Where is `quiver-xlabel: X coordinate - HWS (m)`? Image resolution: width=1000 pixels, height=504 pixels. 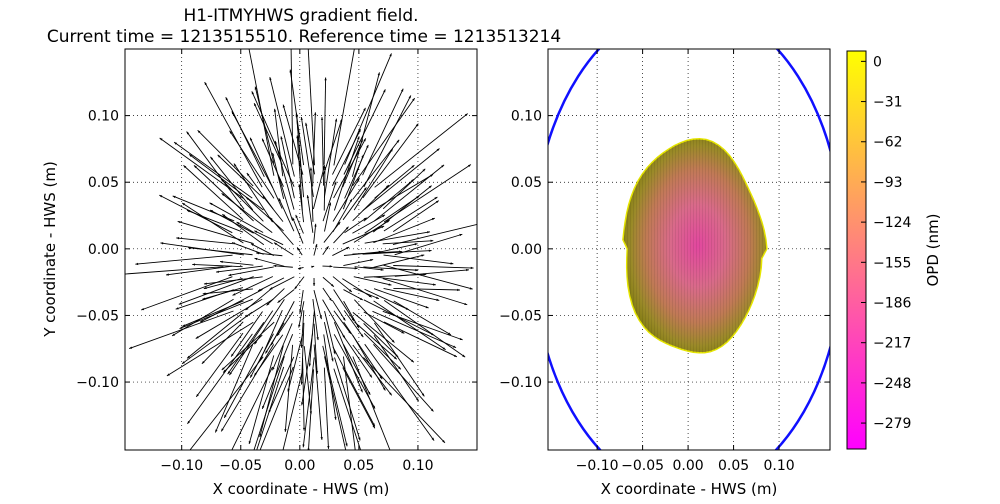 quiver-xlabel: X coordinate - HWS (m) is located at coordinates (301, 489).